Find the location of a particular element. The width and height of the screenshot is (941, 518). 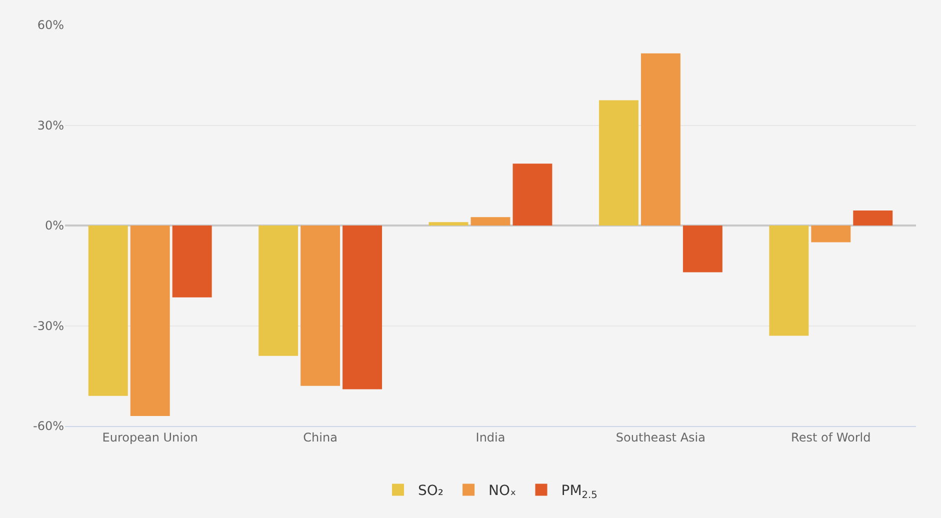

y-tick-label: 30% is located at coordinates (50, 125).